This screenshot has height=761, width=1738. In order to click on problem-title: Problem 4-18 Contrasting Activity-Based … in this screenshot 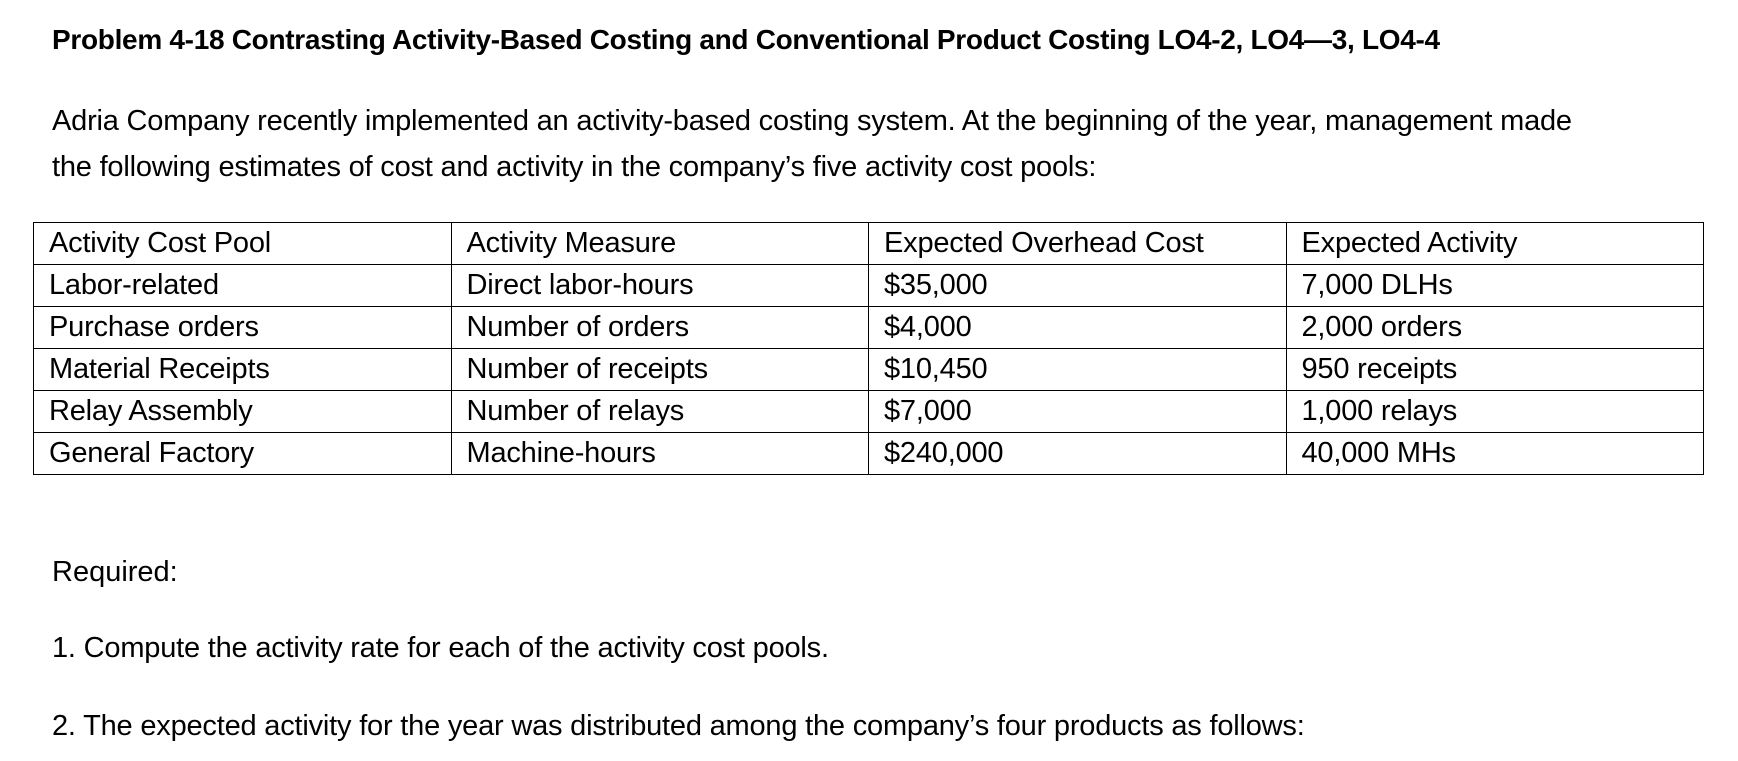, I will do `click(746, 39)`.